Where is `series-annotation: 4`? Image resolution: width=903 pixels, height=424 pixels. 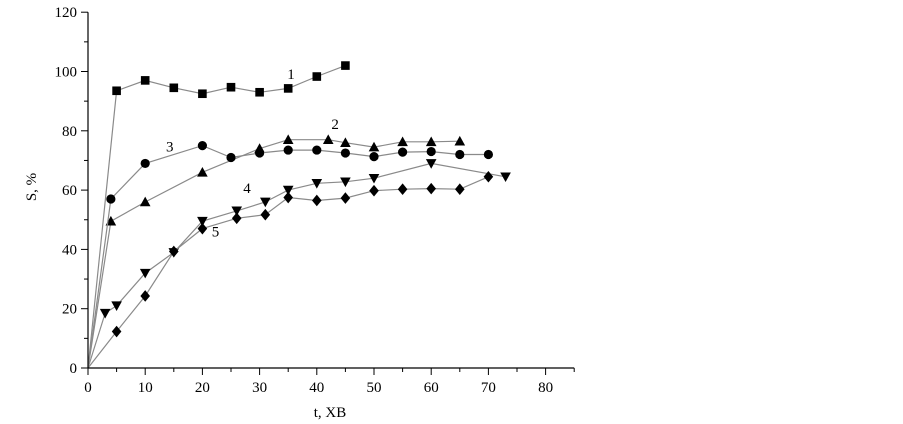 series-annotation: 4 is located at coordinates (247, 189).